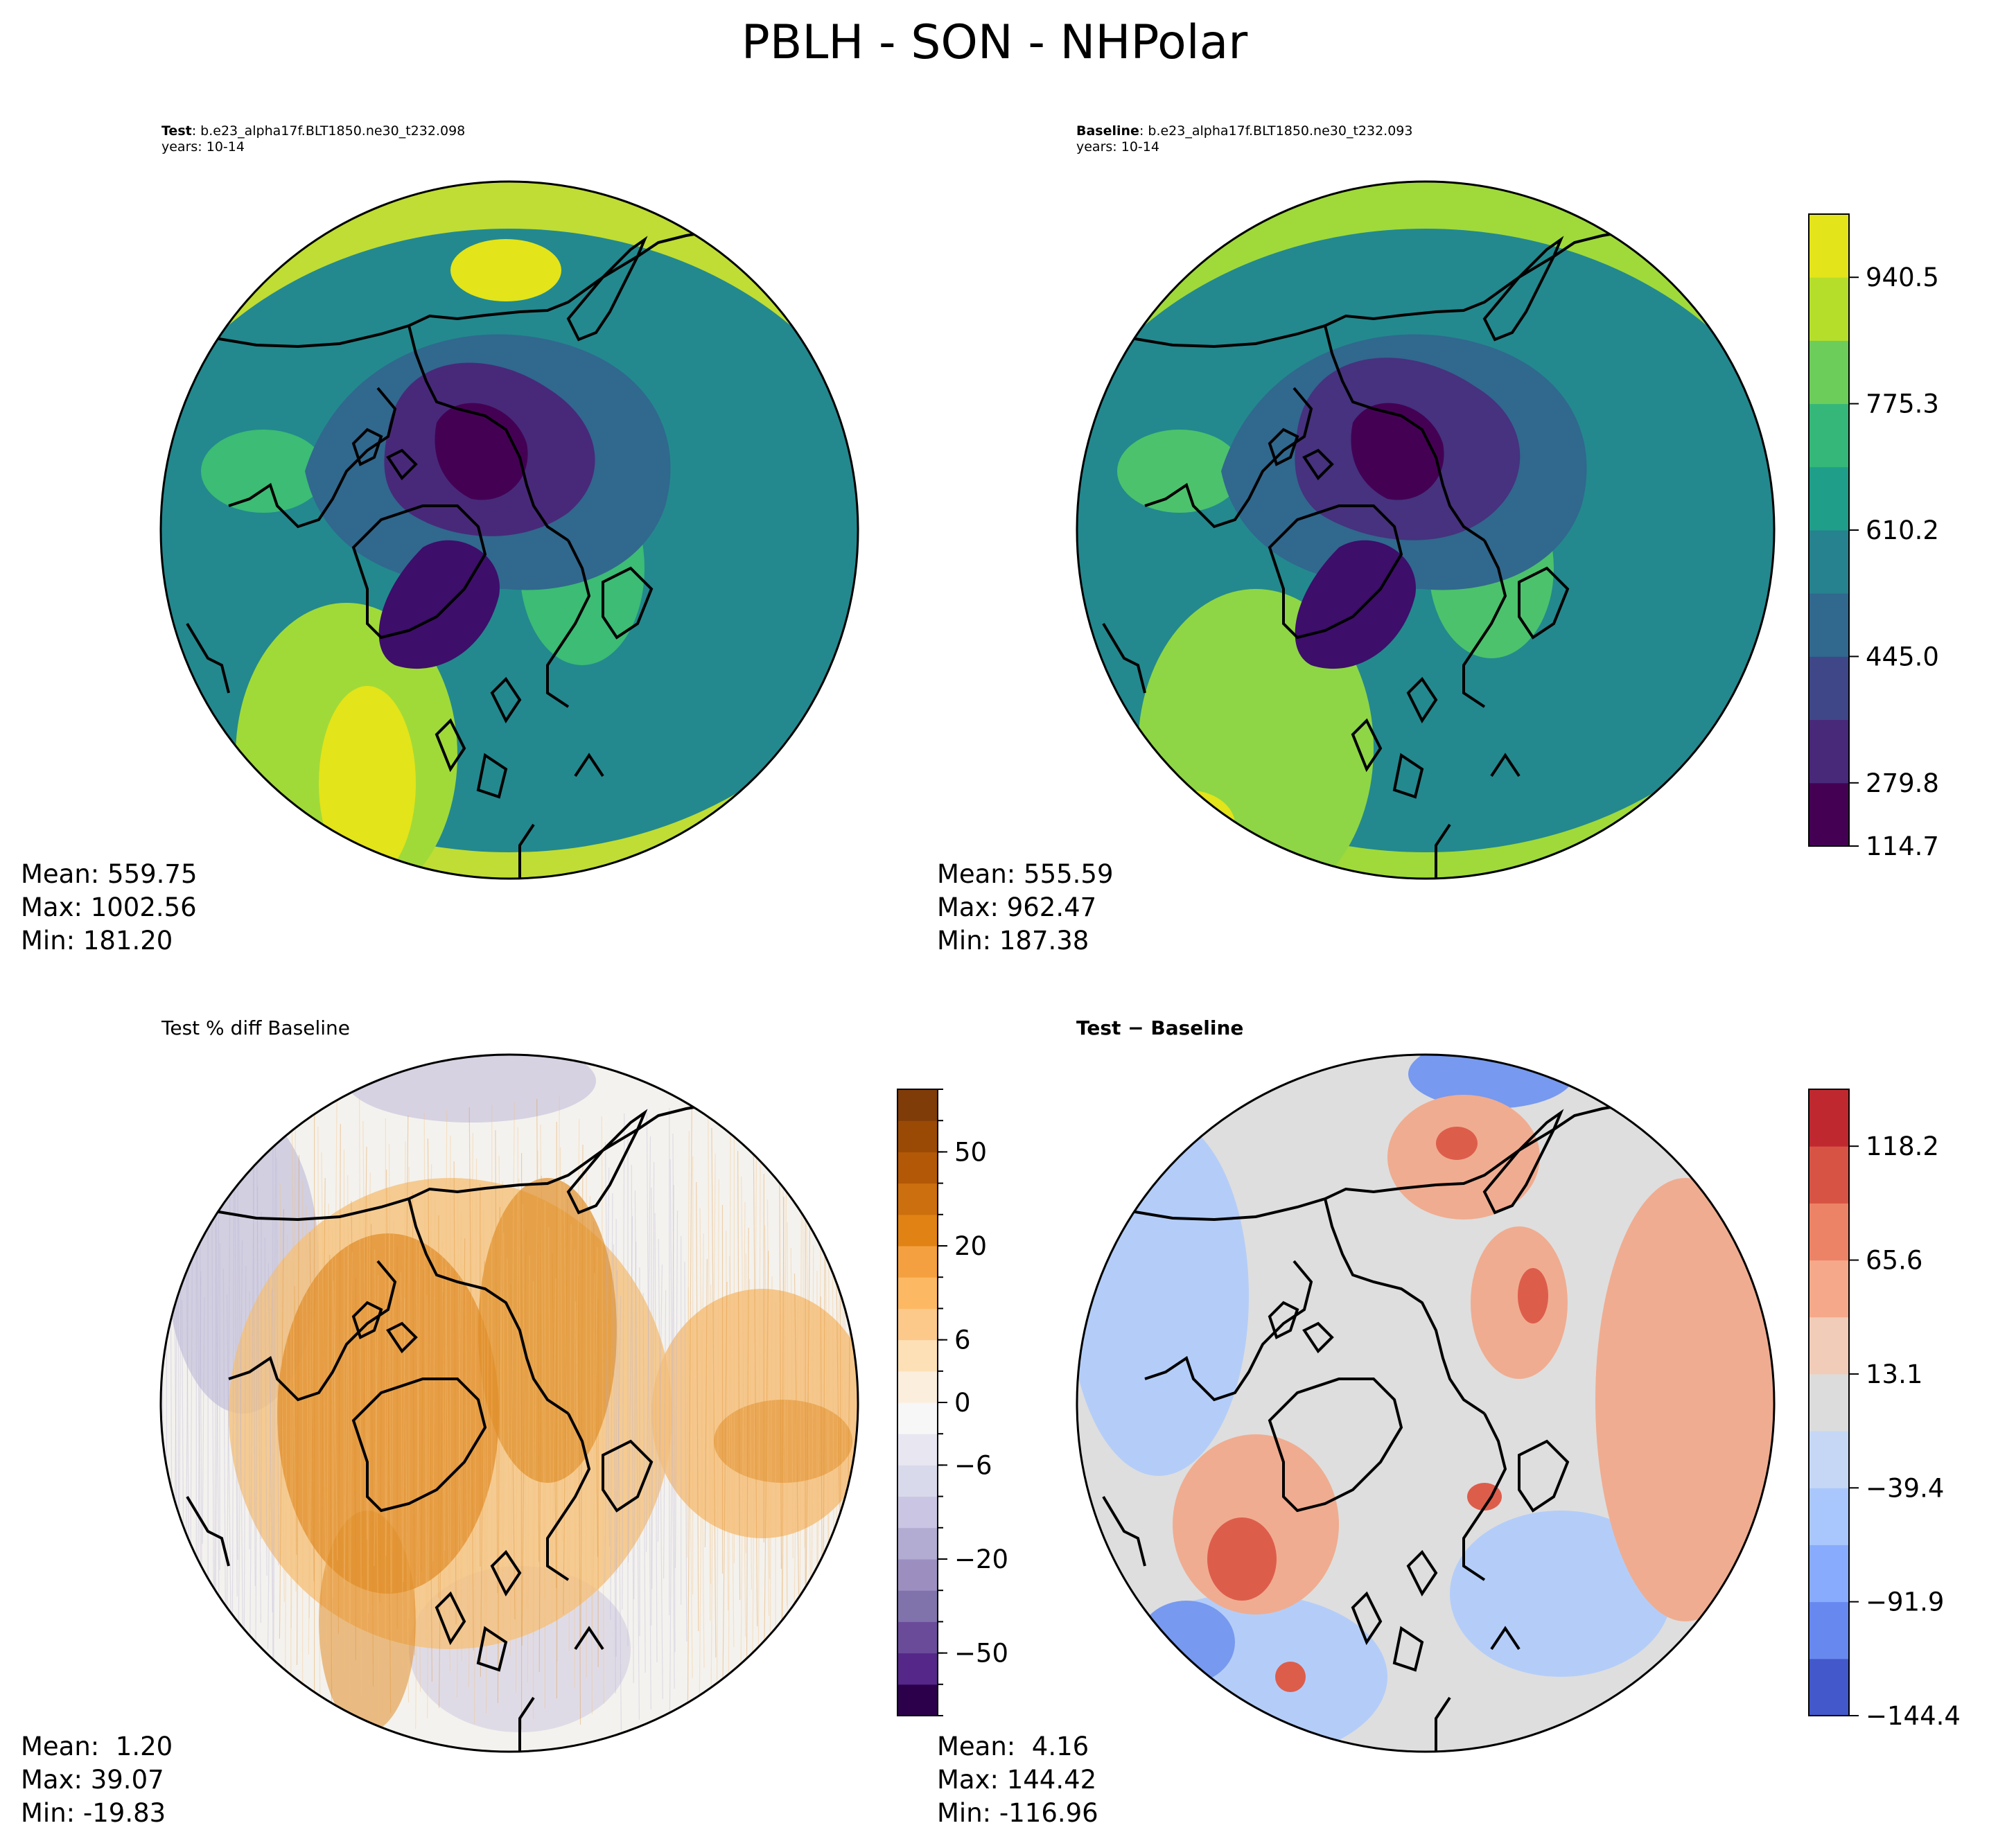 Image resolution: width=1989 pixels, height=1848 pixels. I want to click on diff-field-darkblue-south, so click(1186, 1642).